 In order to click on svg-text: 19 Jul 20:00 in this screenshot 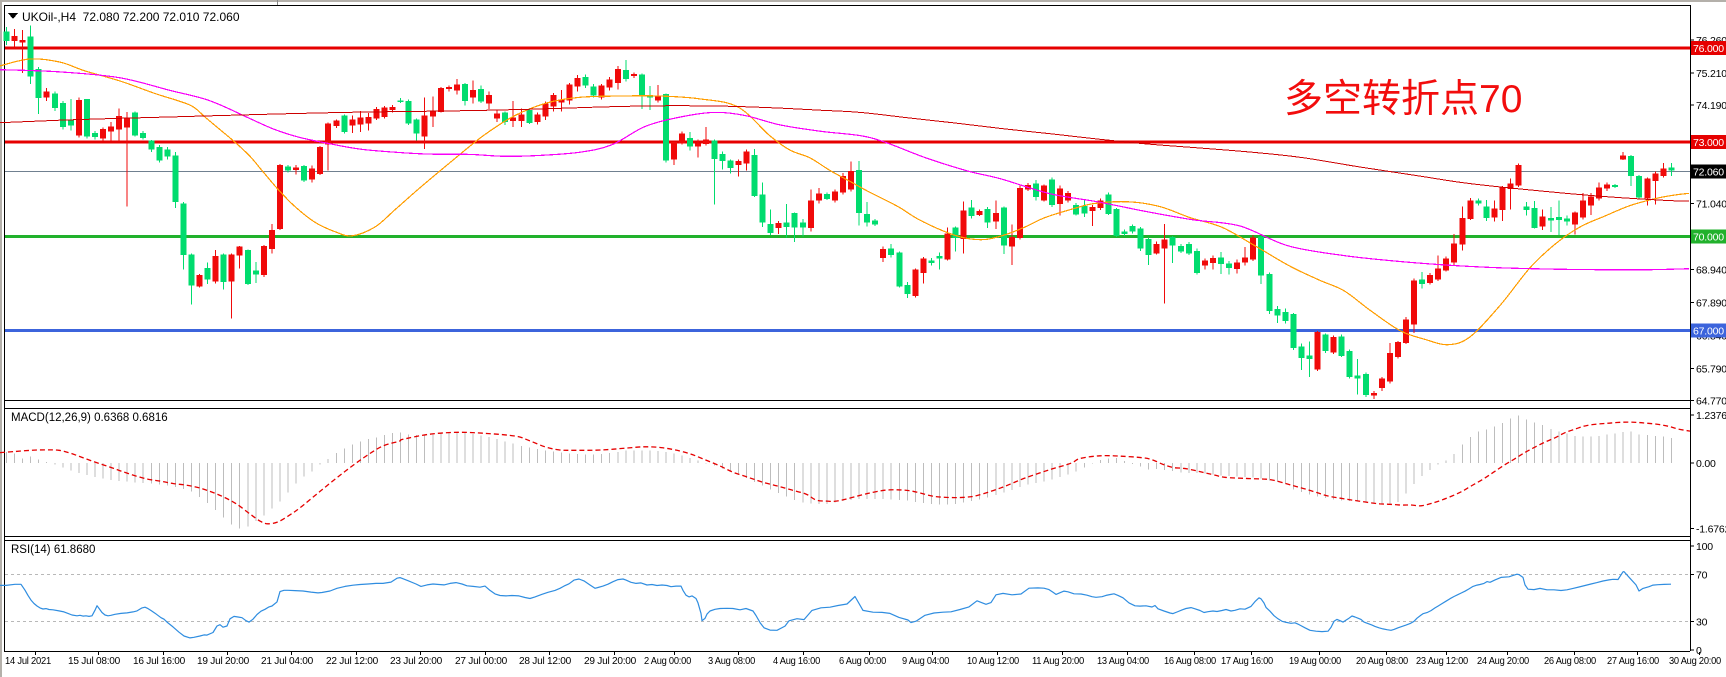, I will do `click(223, 661)`.